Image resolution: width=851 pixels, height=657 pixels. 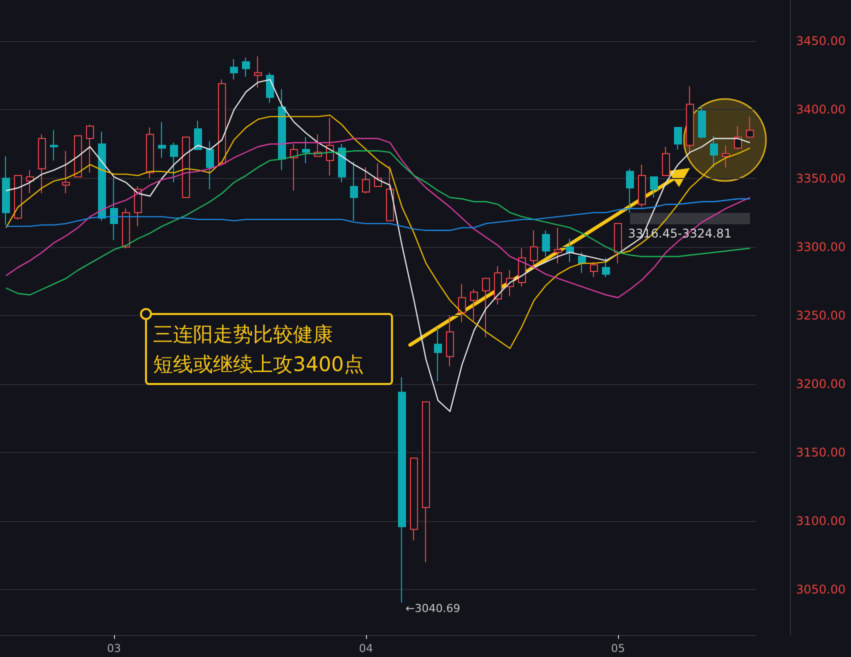 I want to click on x-tick-label: 04, so click(x=366, y=648).